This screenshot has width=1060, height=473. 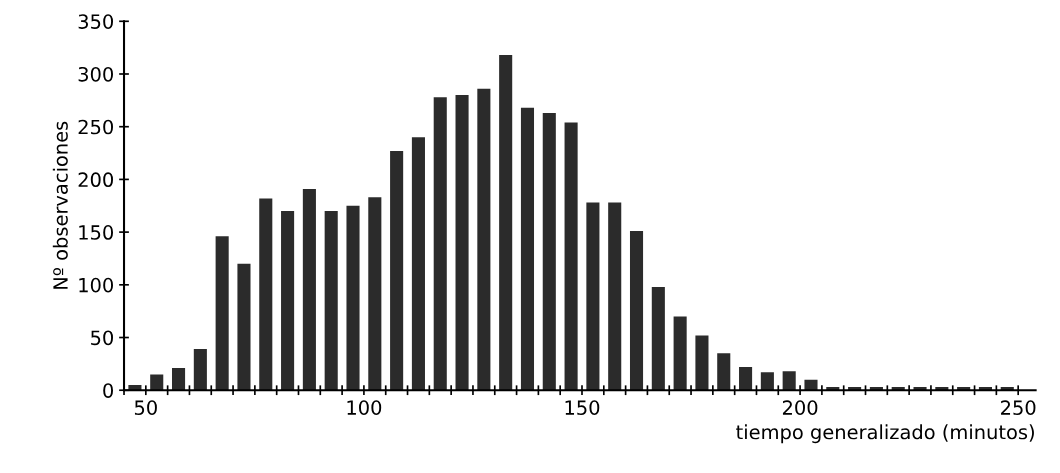 What do you see at coordinates (800, 407) in the screenshot?
I see `x-tick-label: 200` at bounding box center [800, 407].